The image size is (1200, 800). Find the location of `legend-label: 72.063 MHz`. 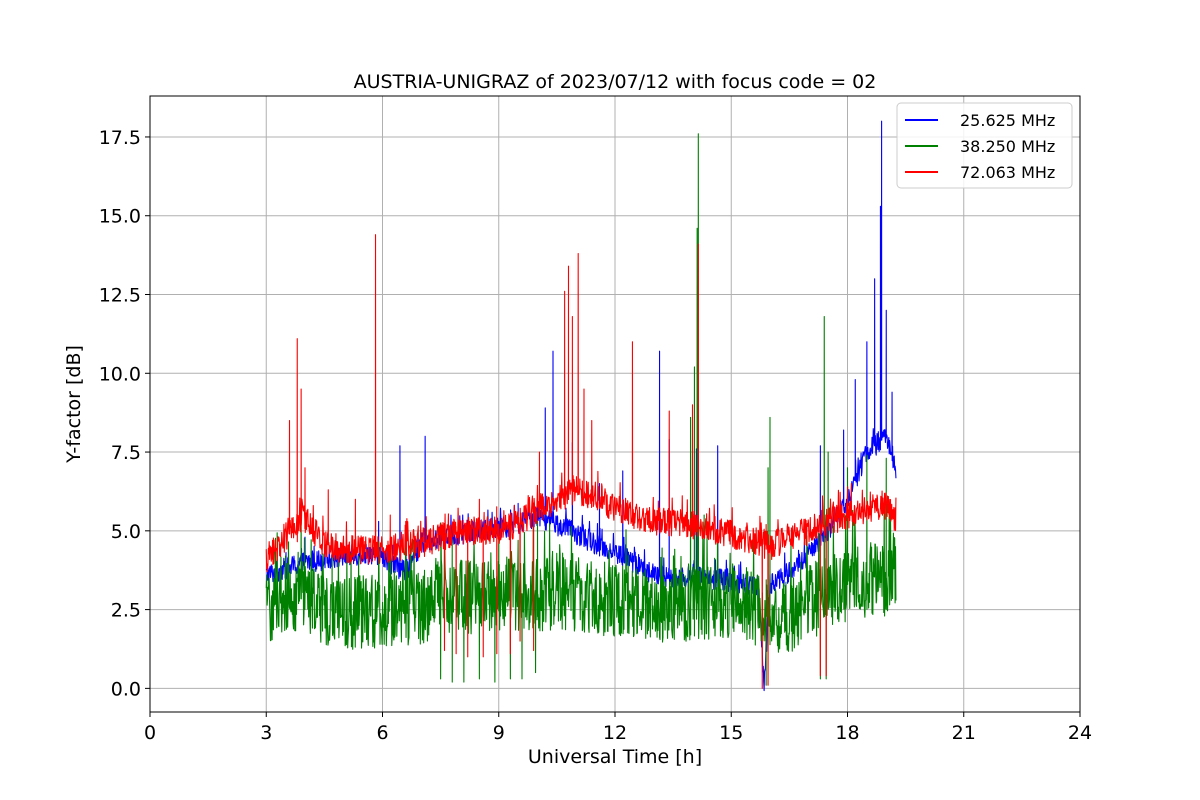

legend-label: 72.063 MHz is located at coordinates (1007, 172).